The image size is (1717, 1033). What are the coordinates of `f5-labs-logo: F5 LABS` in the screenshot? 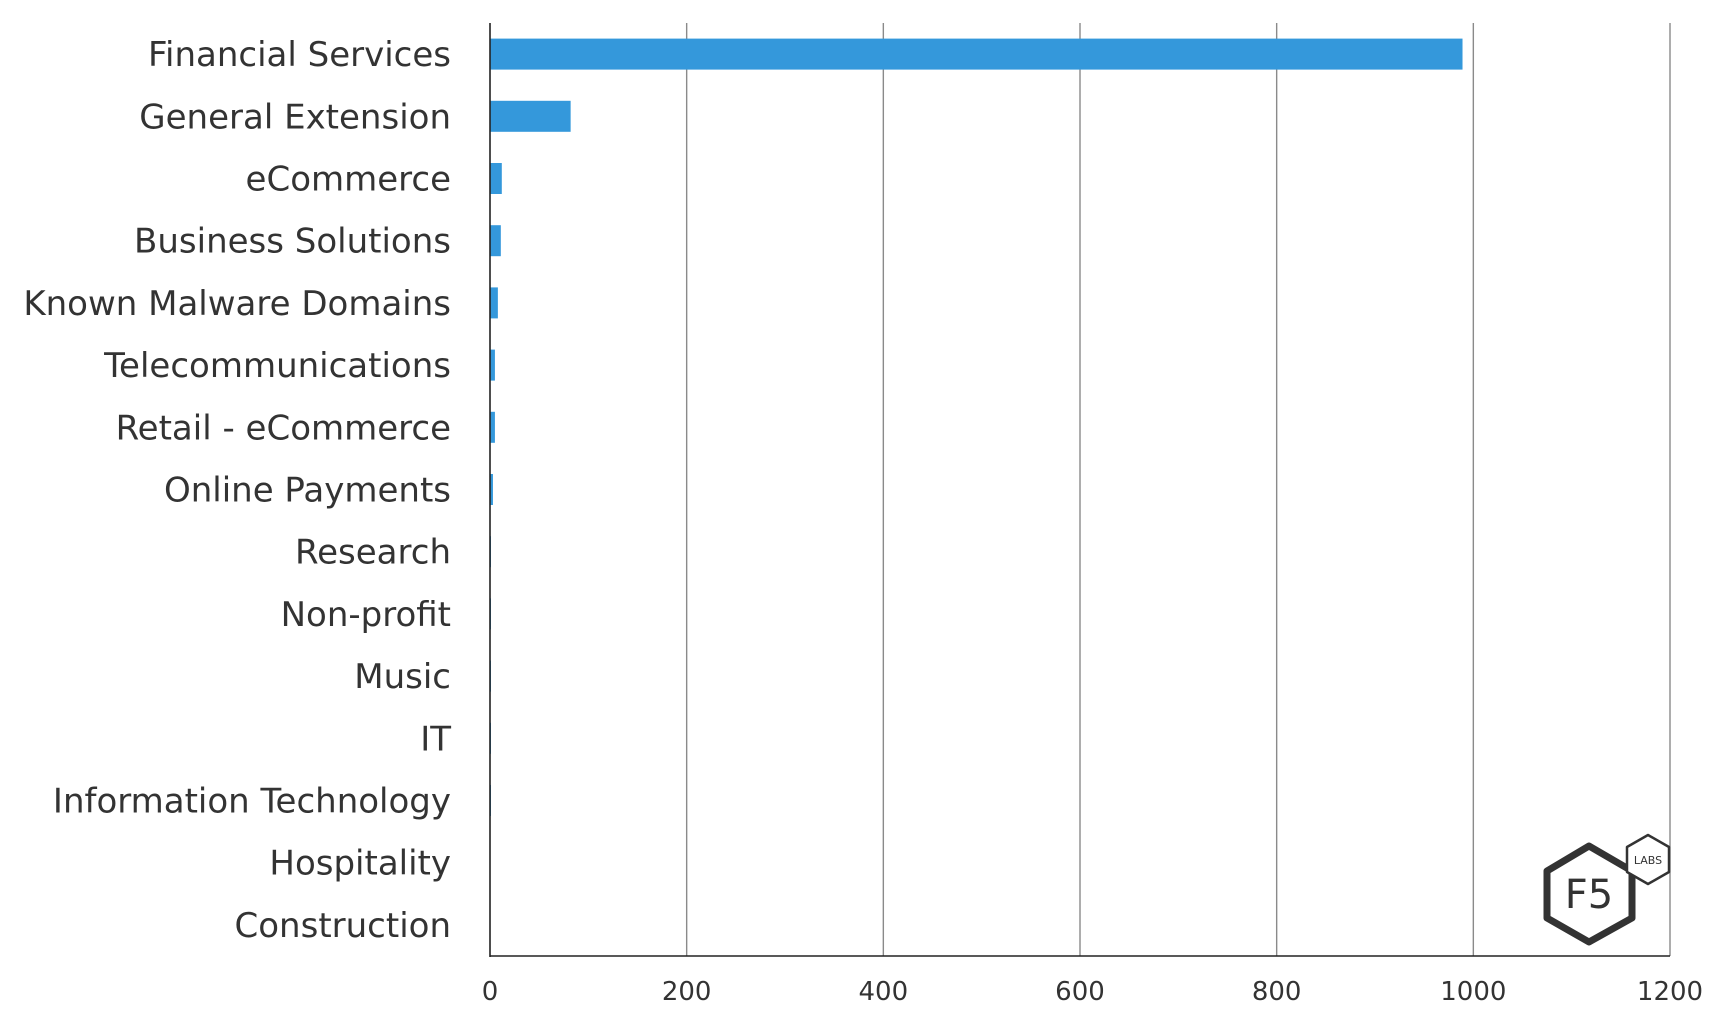 It's located at (1607, 889).